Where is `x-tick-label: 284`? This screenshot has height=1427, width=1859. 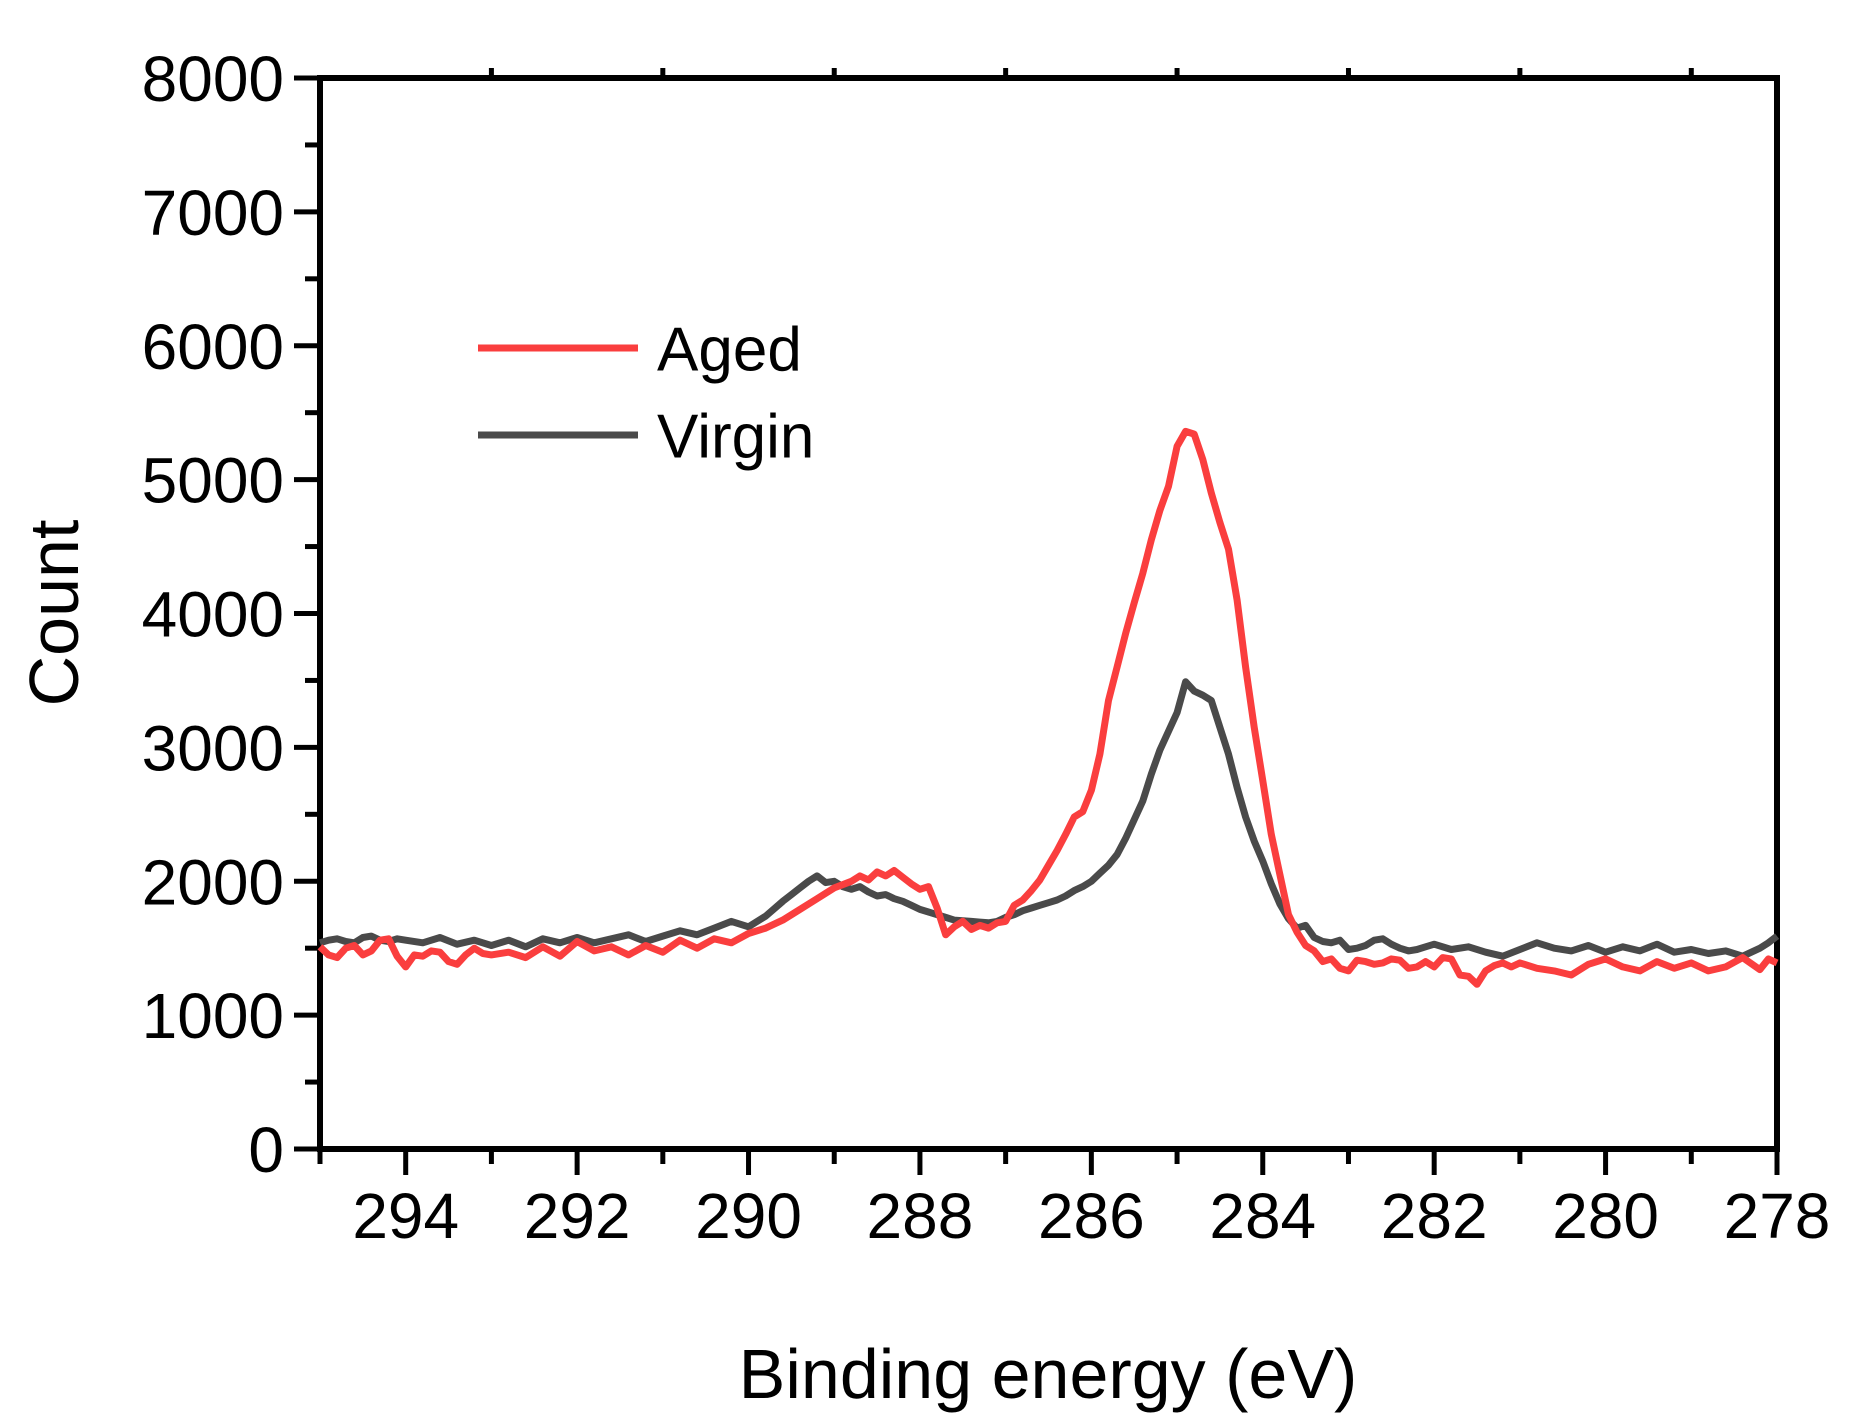 x-tick-label: 284 is located at coordinates (1262, 1216).